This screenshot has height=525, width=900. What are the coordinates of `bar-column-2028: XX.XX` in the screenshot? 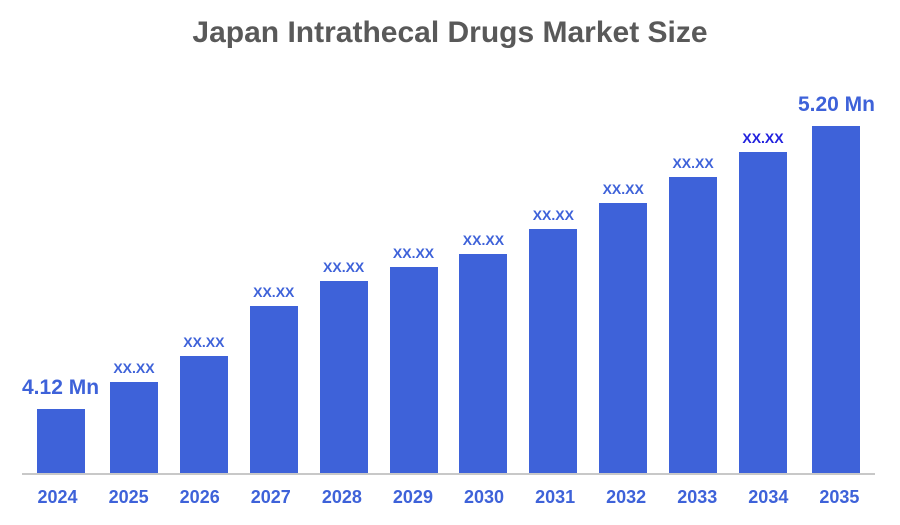 It's located at (344, 279).